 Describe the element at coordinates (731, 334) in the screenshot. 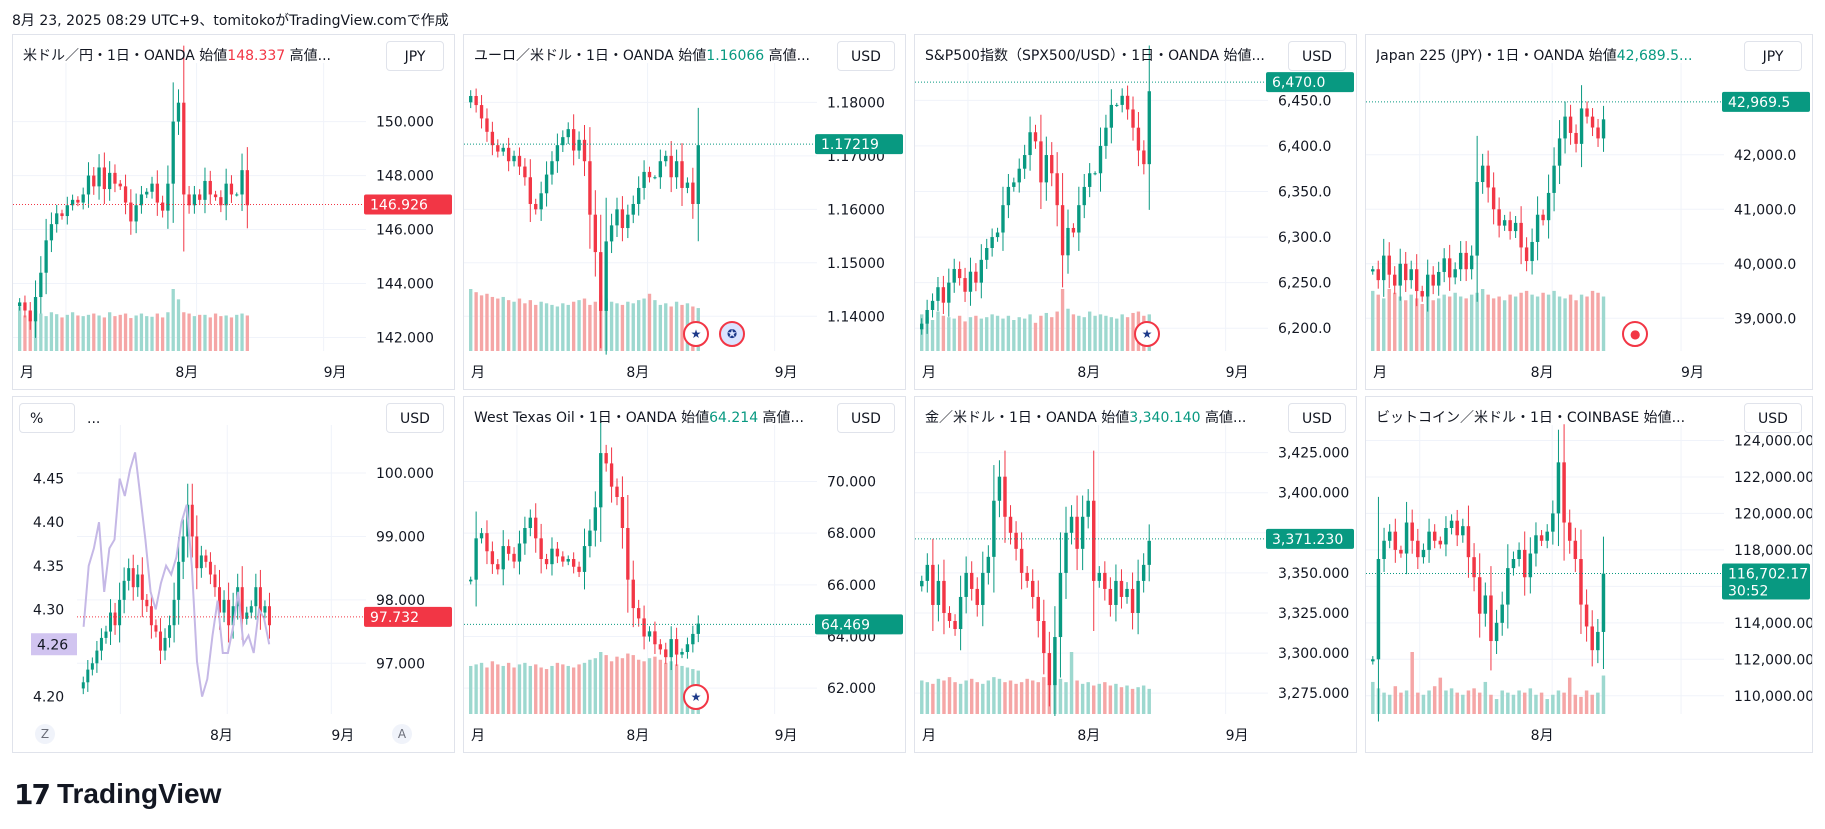

I see `eu-flag-event-icon: ✪` at that location.